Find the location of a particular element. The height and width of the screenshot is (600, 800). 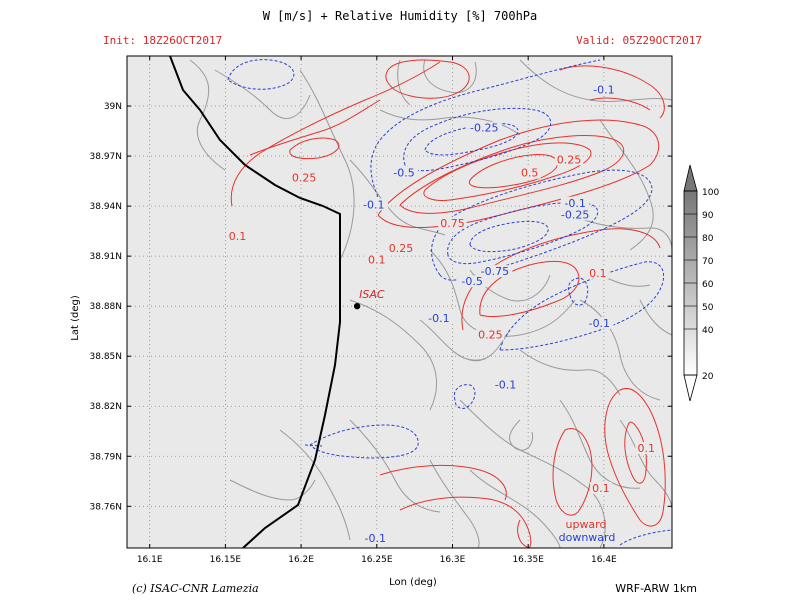

y-tick-label: 38.94N is located at coordinates (106, 207).